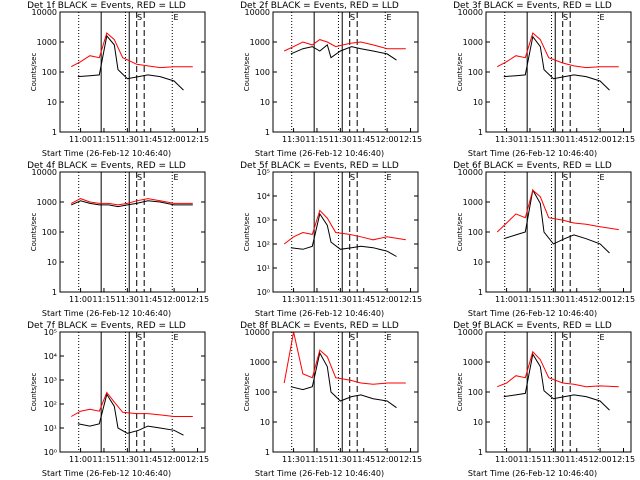 This screenshot has height=480, width=640. I want to click on y-tick-label: 10², so click(50, 404).